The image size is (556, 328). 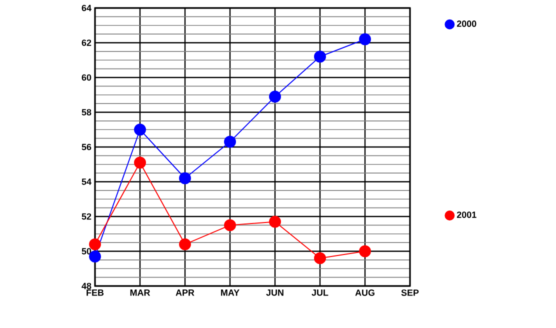 I want to click on x-tick-label: SEP, so click(x=410, y=293).